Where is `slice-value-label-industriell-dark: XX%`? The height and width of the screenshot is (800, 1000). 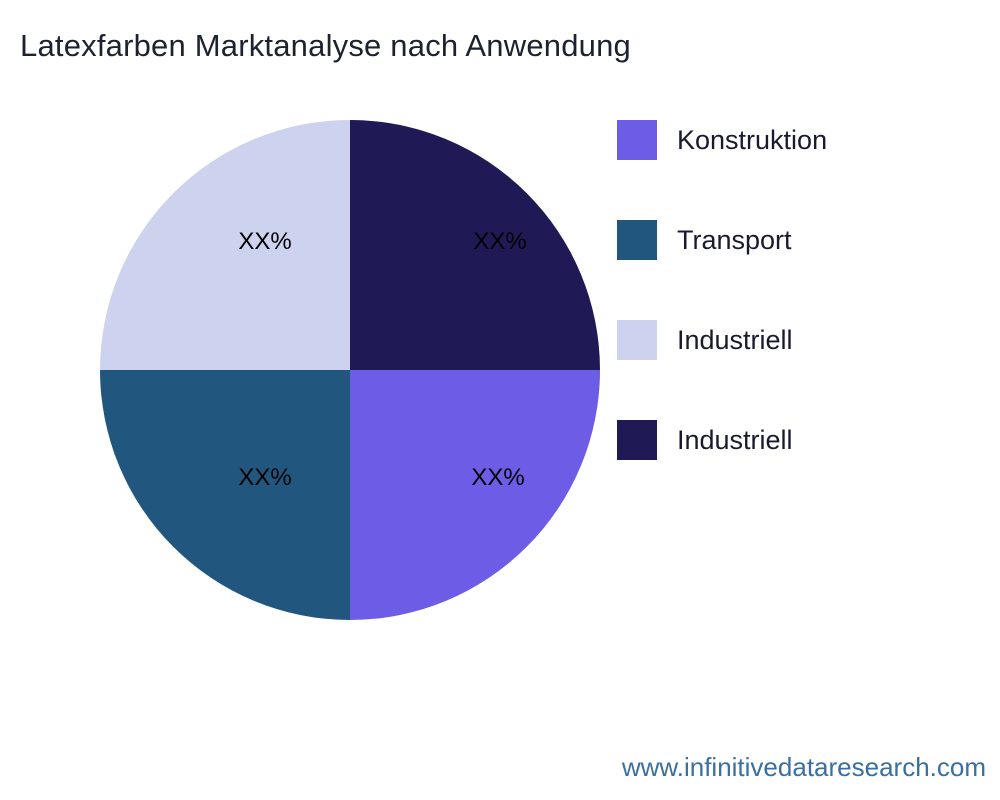
slice-value-label-industriell-dark: XX% is located at coordinates (500, 241).